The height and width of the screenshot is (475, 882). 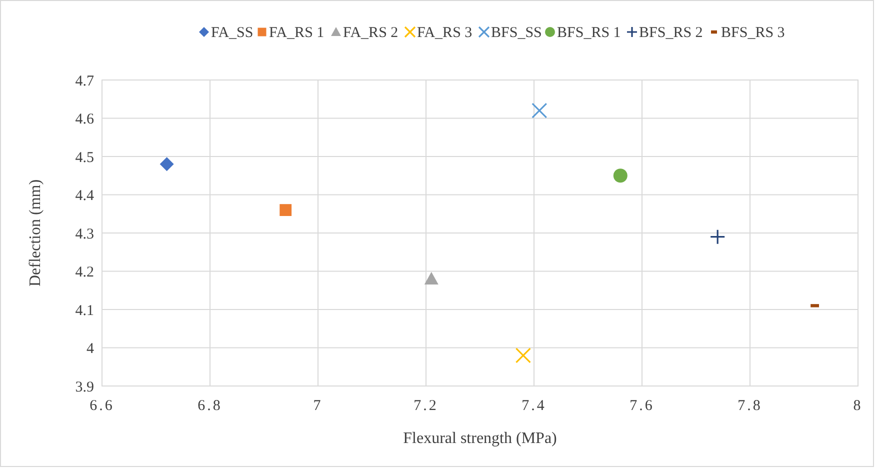 I want to click on x-tick-label: 7.4, so click(x=534, y=406).